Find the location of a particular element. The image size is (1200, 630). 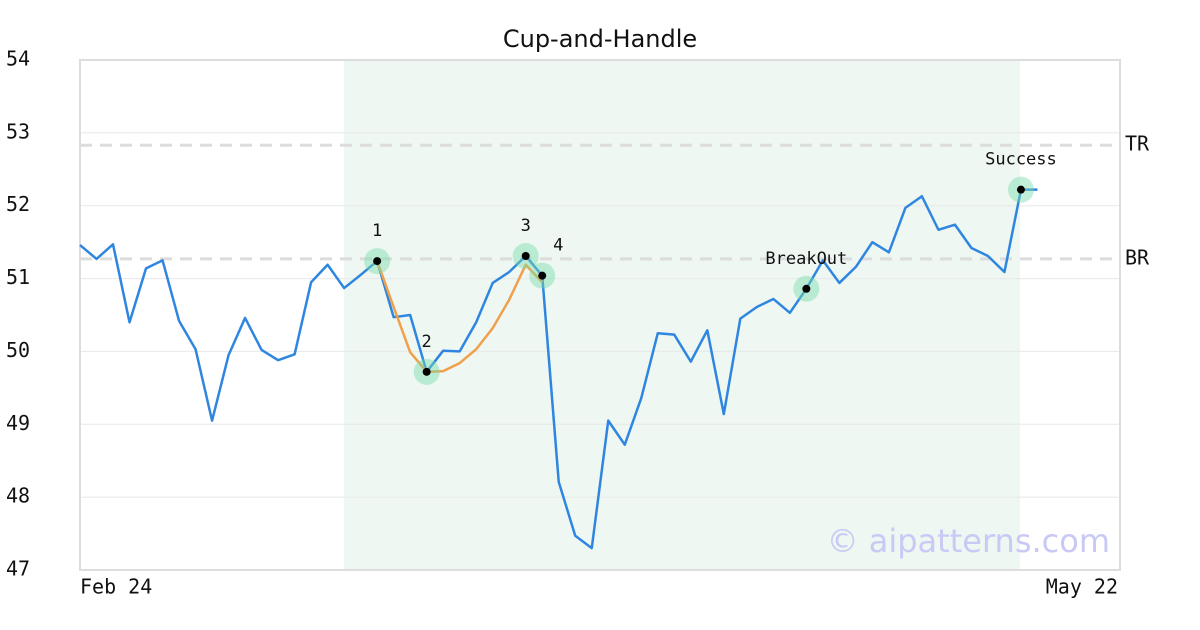

marker-label: 3 is located at coordinates (526, 226).